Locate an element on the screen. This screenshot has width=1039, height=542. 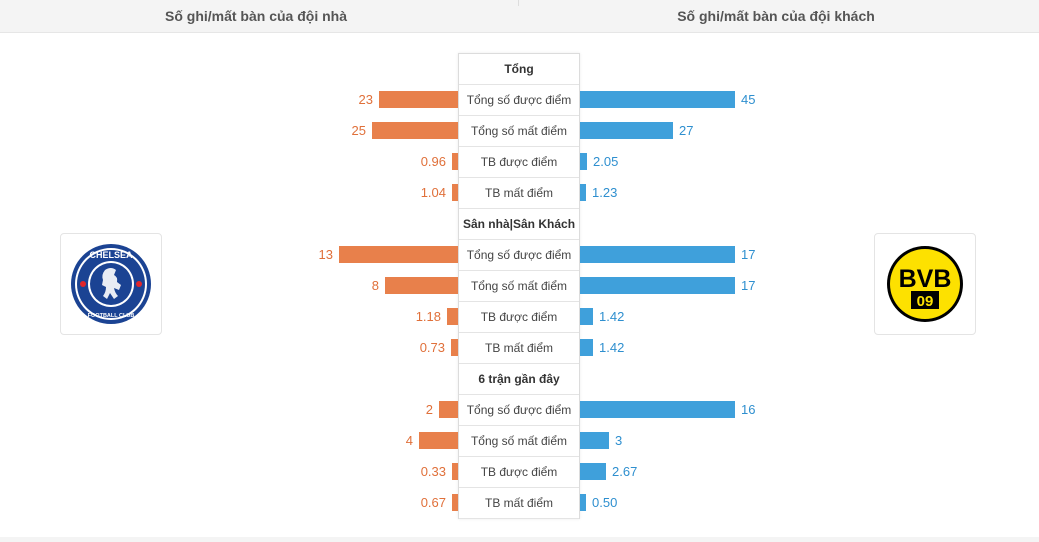
home-value: 4 is located at coordinates (409, 440).